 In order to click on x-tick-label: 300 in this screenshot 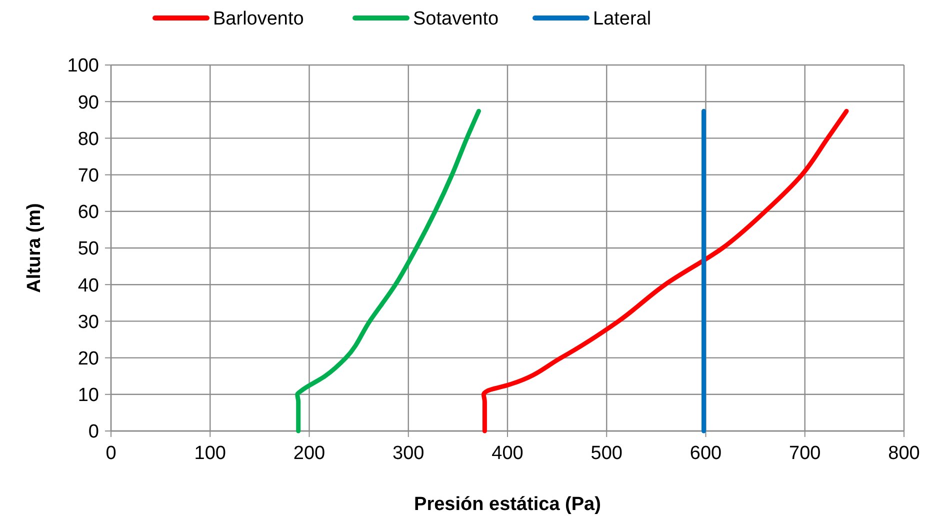, I will do `click(408, 453)`.